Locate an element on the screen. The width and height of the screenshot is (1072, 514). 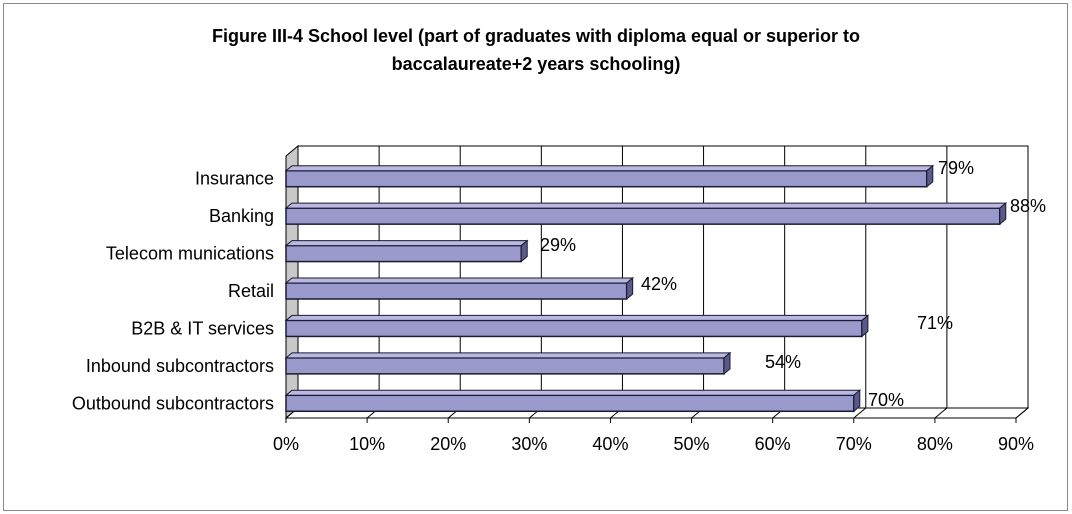
x-tick-label: 50% is located at coordinates (692, 444).